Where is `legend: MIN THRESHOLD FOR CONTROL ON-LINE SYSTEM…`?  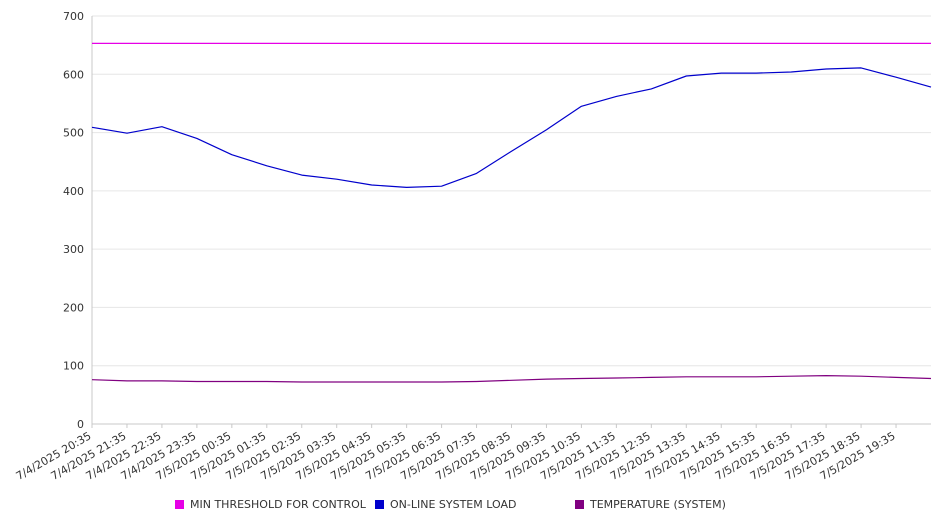 legend: MIN THRESHOLD FOR CONTROL ON-LINE SYSTEM… is located at coordinates (473, 506).